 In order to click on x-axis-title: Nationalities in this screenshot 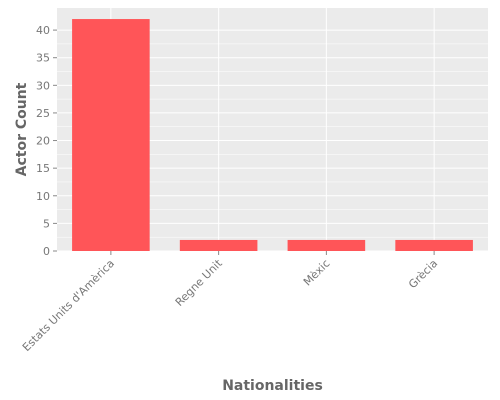, I will do `click(272, 386)`.